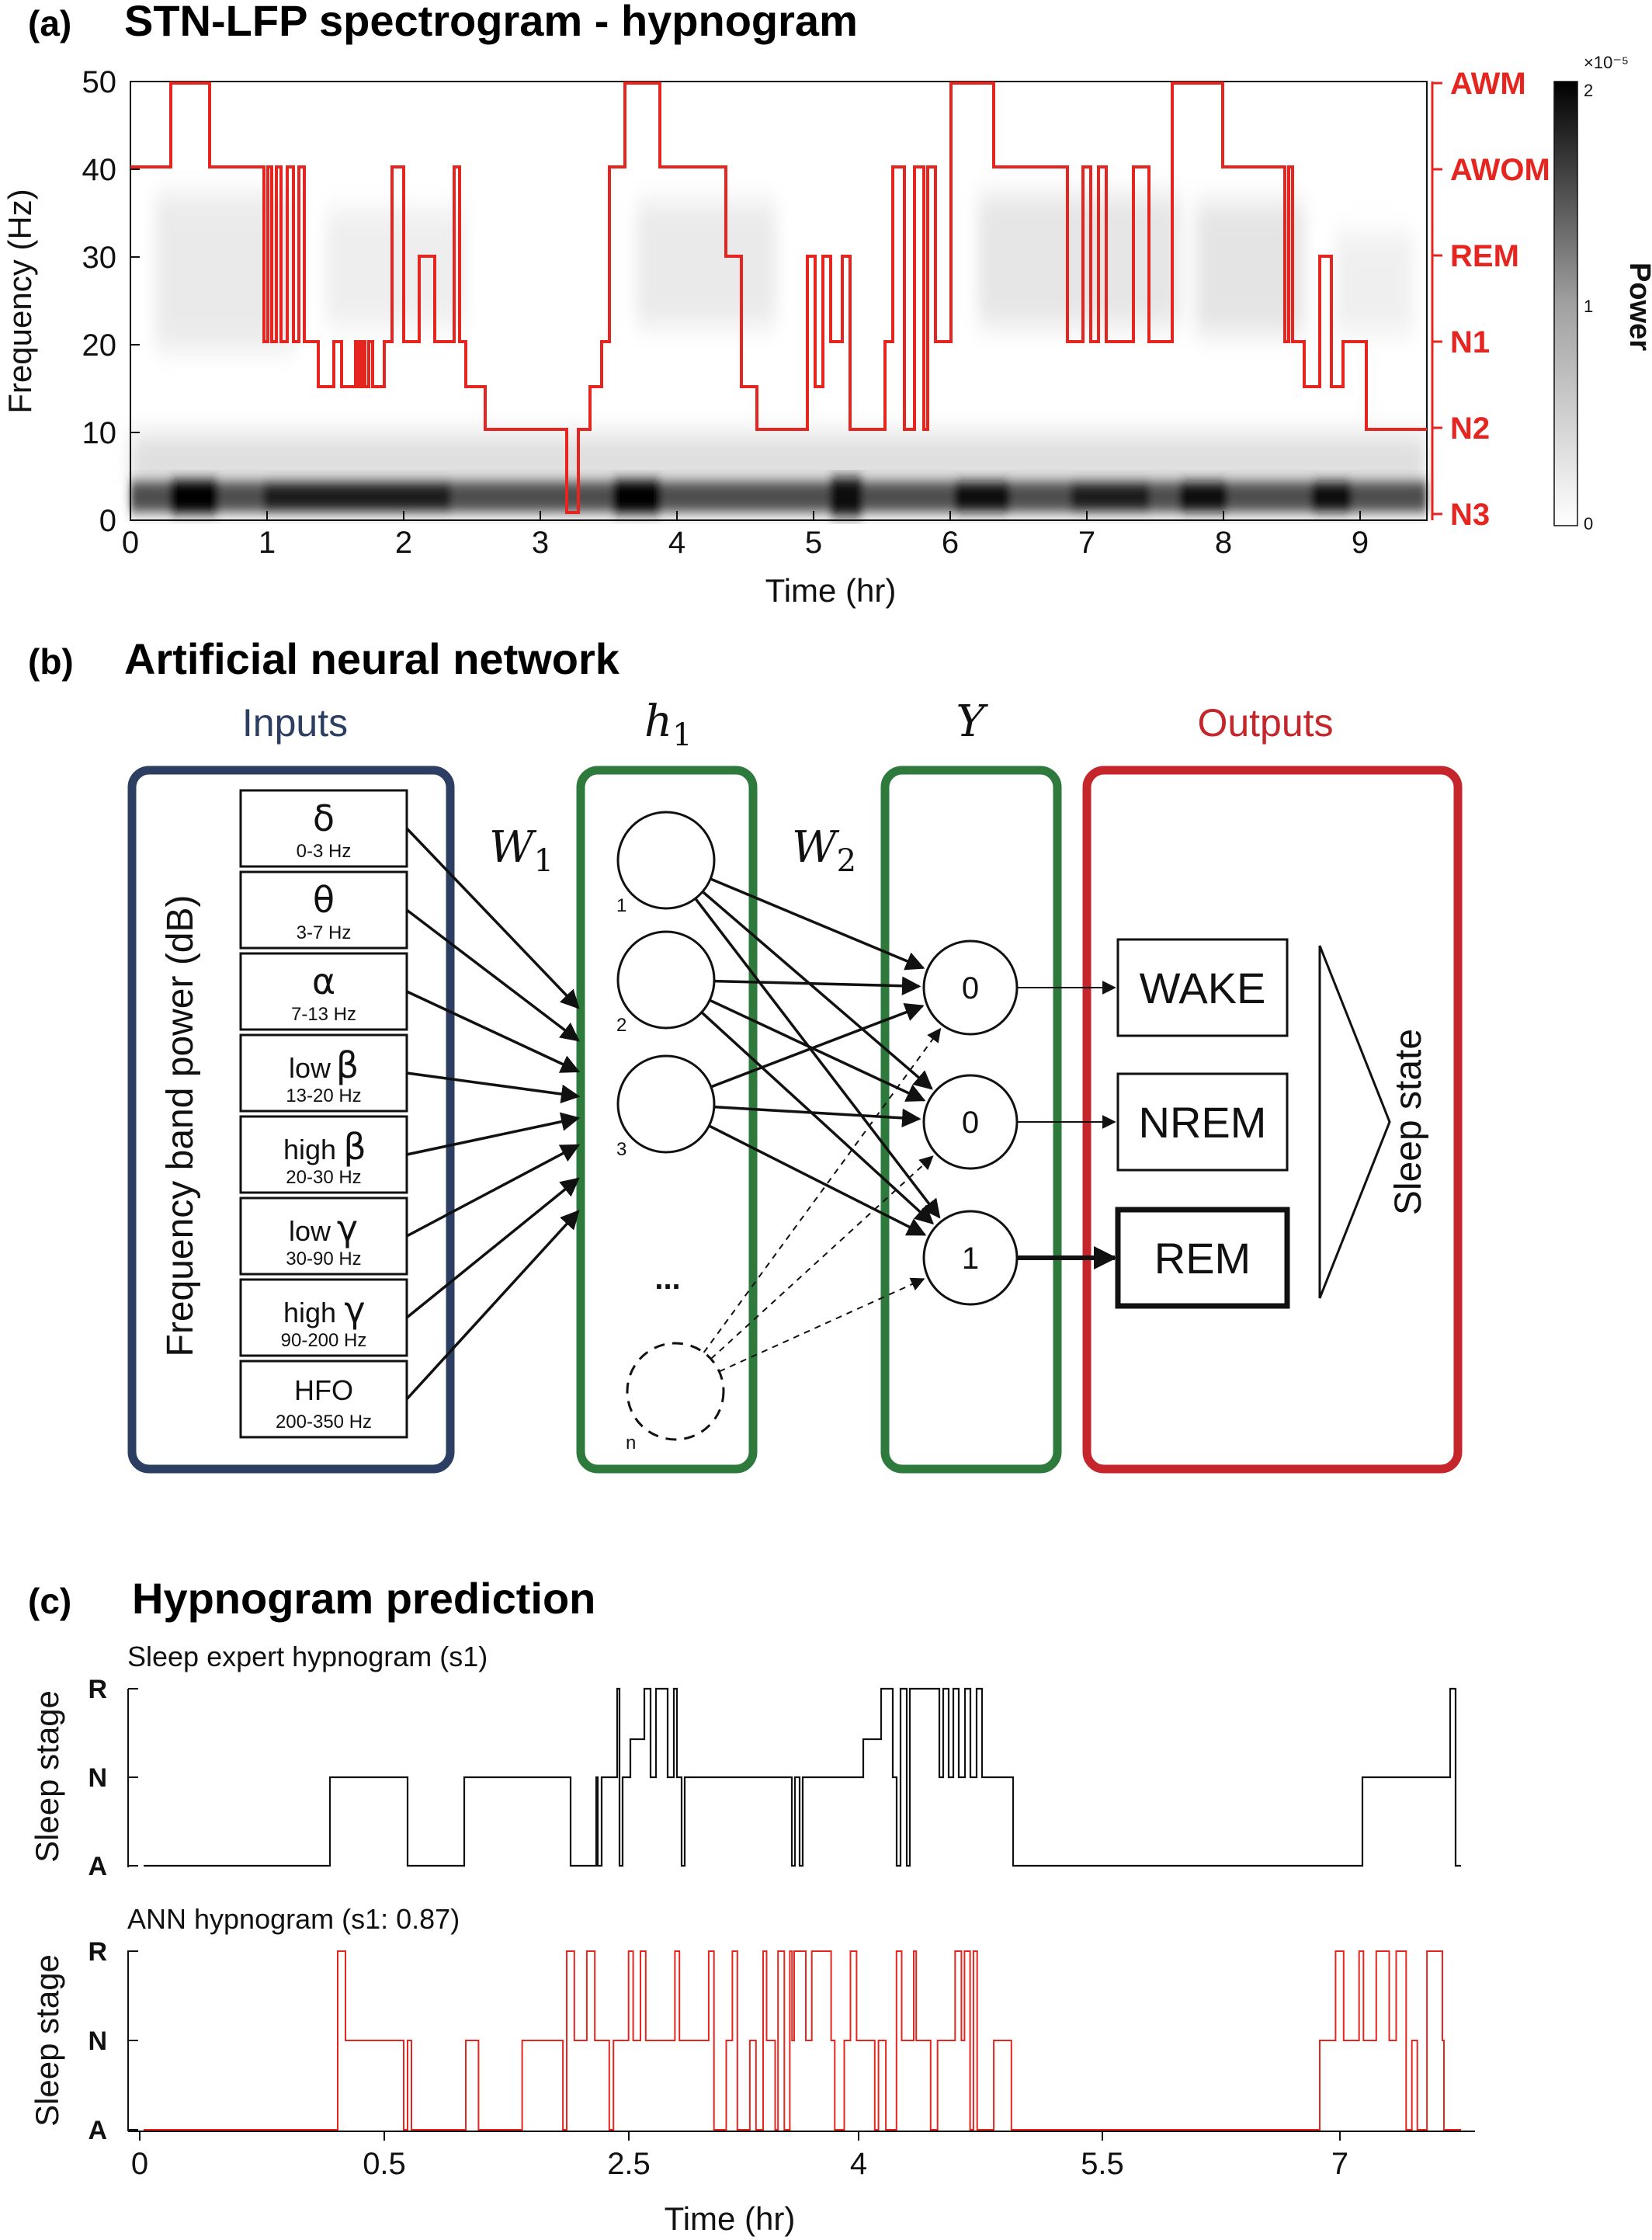 Image resolution: width=1652 pixels, height=2240 pixels. What do you see at coordinates (491, 22) in the screenshot?
I see `panel-a-title: STN-LFP spectrogram - hypnogram` at bounding box center [491, 22].